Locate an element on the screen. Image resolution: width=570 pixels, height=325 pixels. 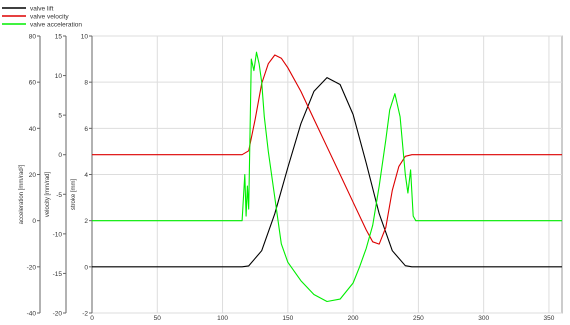
x-tick-label: 200 is located at coordinates (353, 317).